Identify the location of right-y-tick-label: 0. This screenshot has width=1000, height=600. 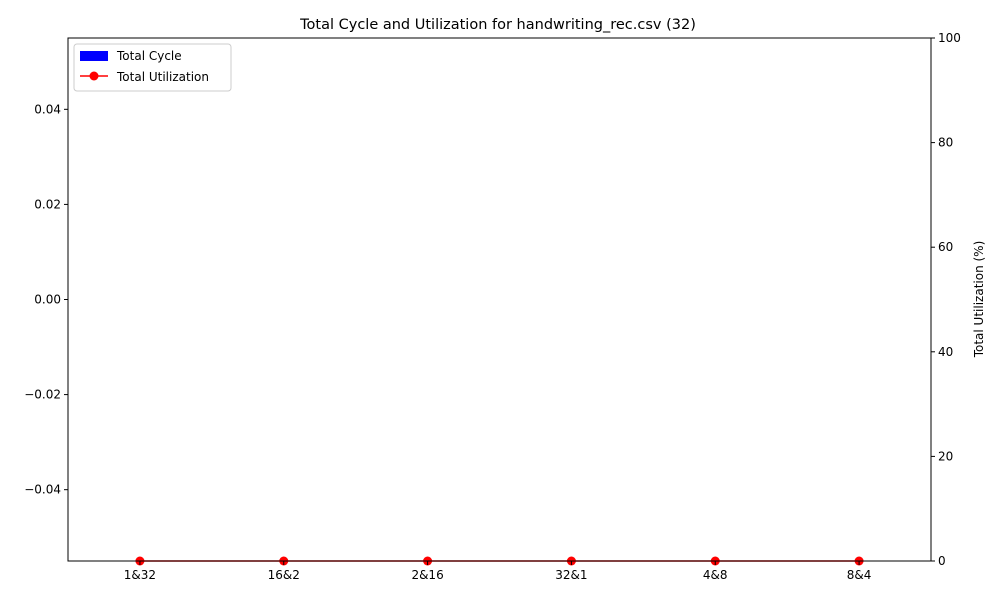
(942, 561).